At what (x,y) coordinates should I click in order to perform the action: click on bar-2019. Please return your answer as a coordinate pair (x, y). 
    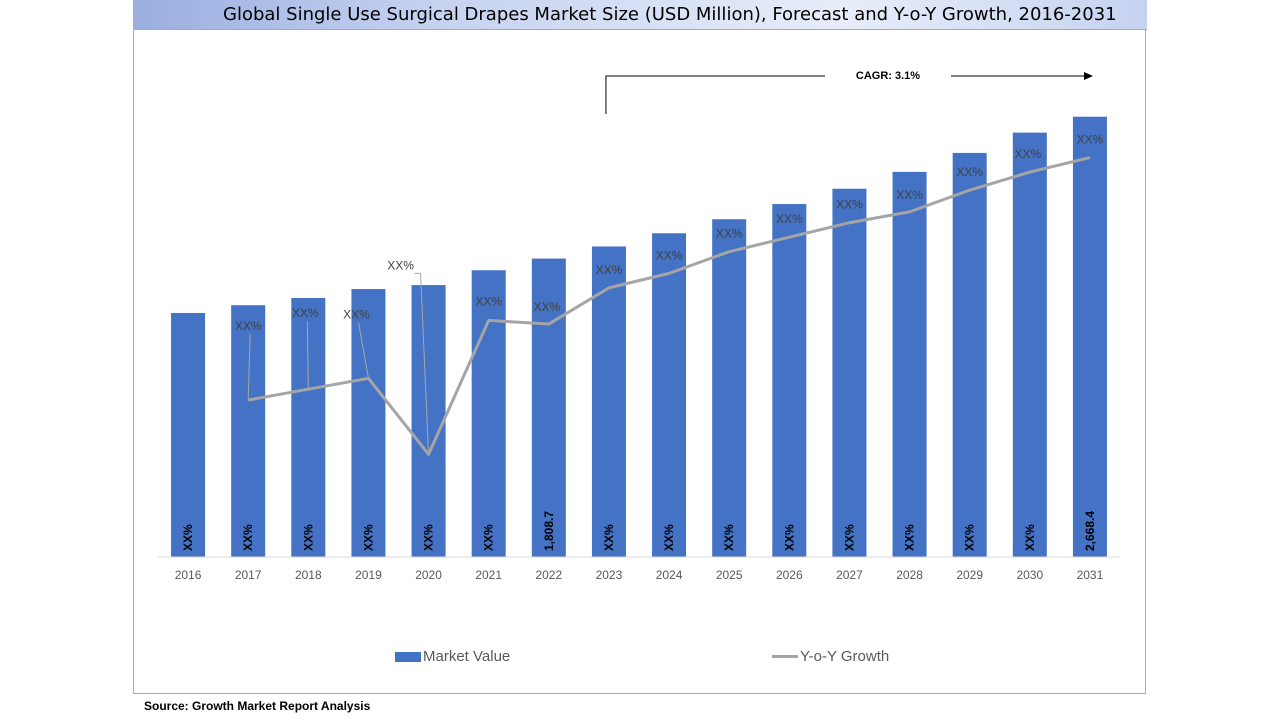
    Looking at the image, I should click on (368, 423).